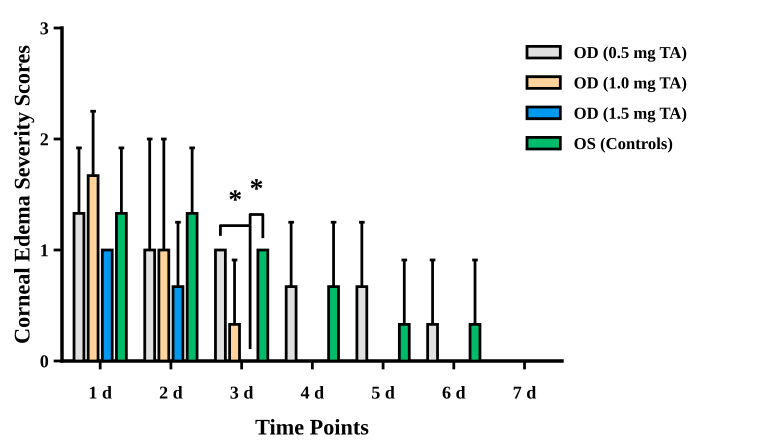 This screenshot has height=447, width=771. Describe the element at coordinates (44, 28) in the screenshot. I see `y-tick-label: 3` at that location.